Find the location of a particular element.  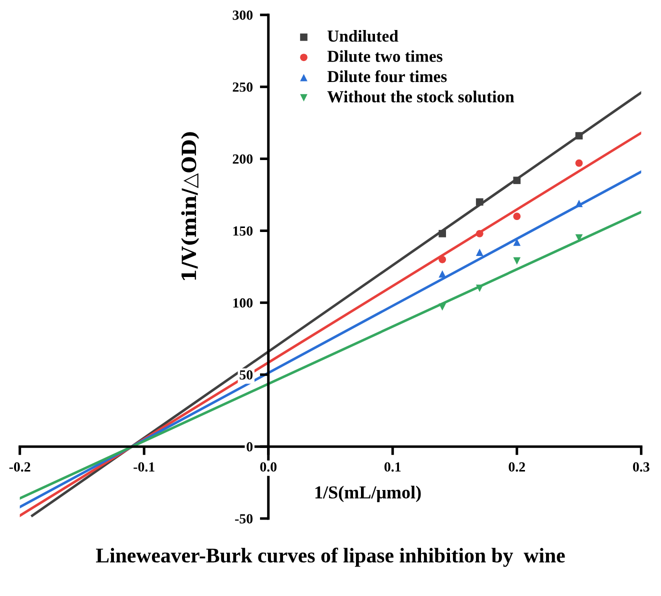

y-tick-label: 50 is located at coordinates (246, 375).